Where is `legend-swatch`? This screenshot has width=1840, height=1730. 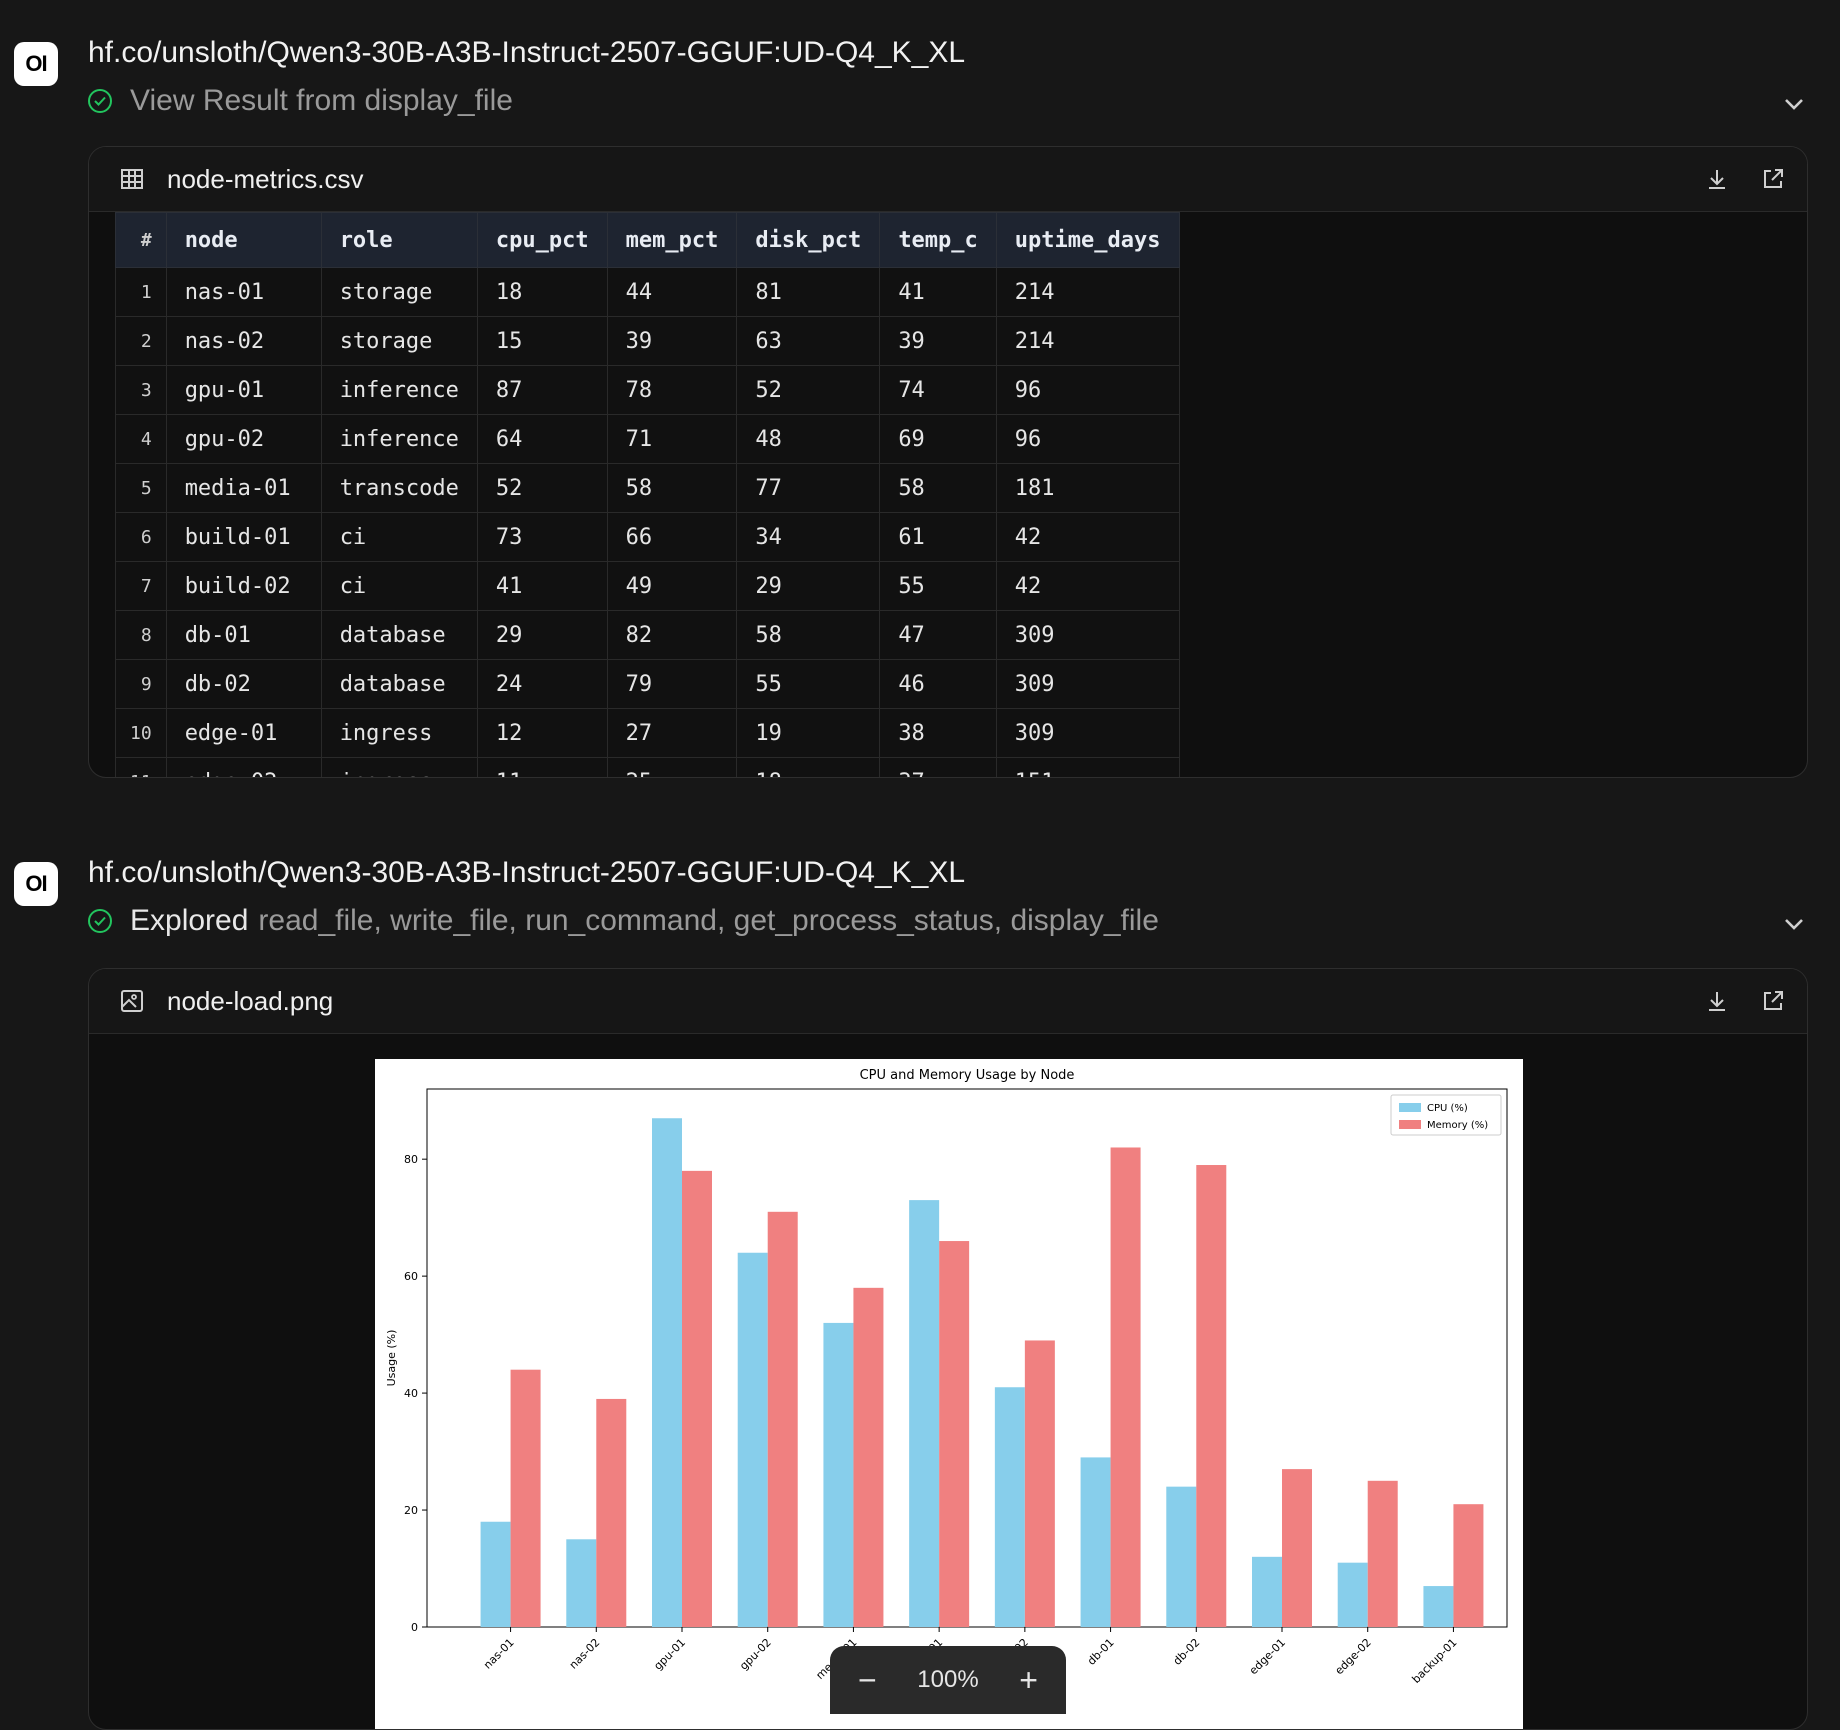 legend-swatch is located at coordinates (1410, 1107).